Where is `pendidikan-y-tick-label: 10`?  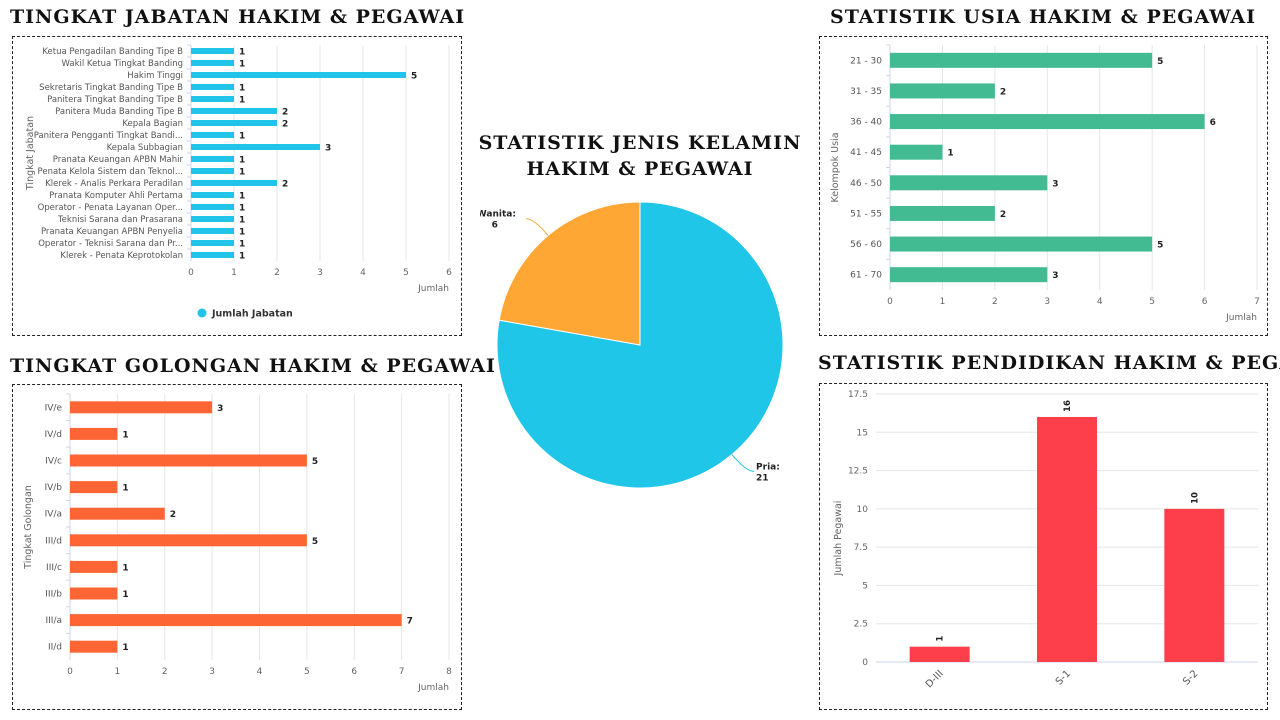 pendidikan-y-tick-label: 10 is located at coordinates (863, 510).